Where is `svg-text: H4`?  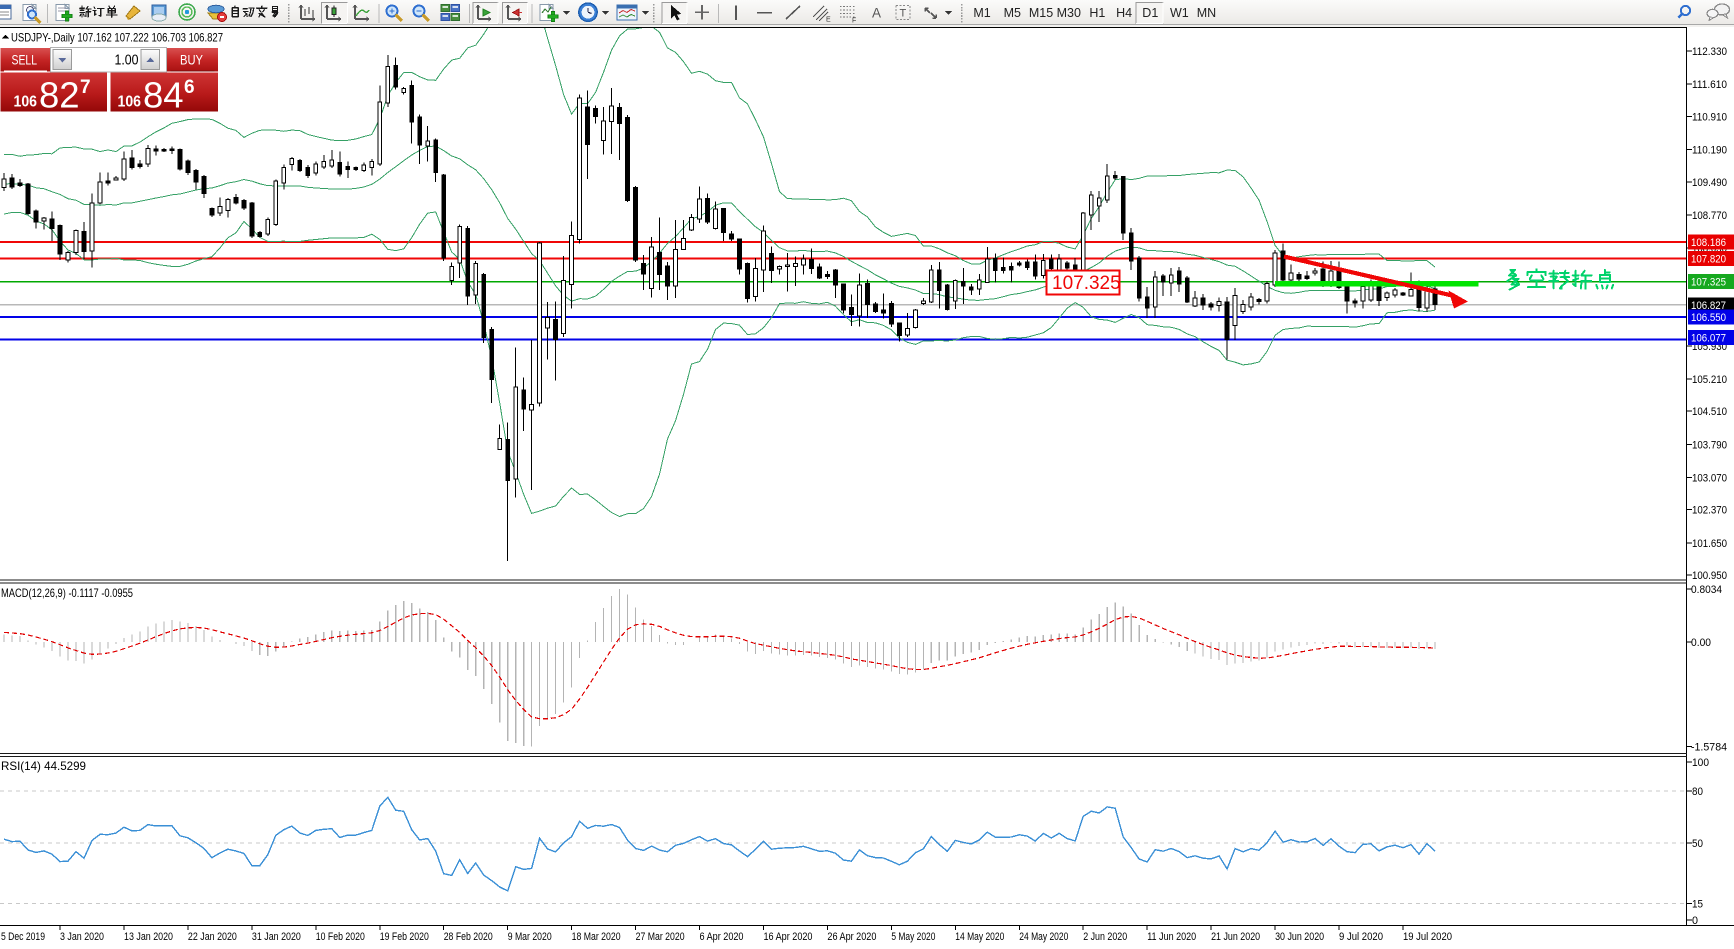
svg-text: H4 is located at coordinates (1124, 13).